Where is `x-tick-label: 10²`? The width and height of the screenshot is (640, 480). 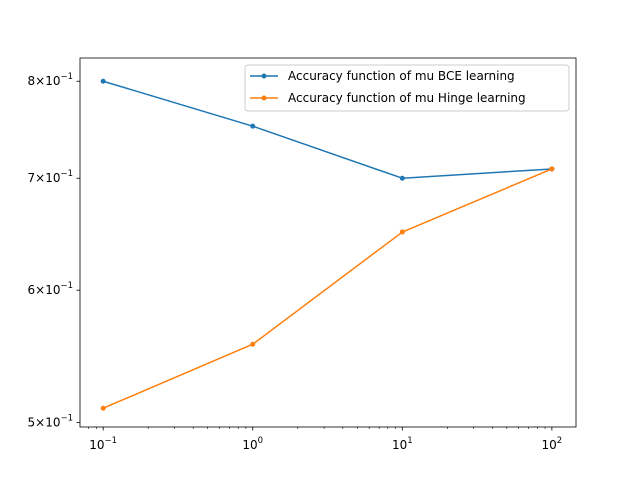 x-tick-label: 10² is located at coordinates (552, 444).